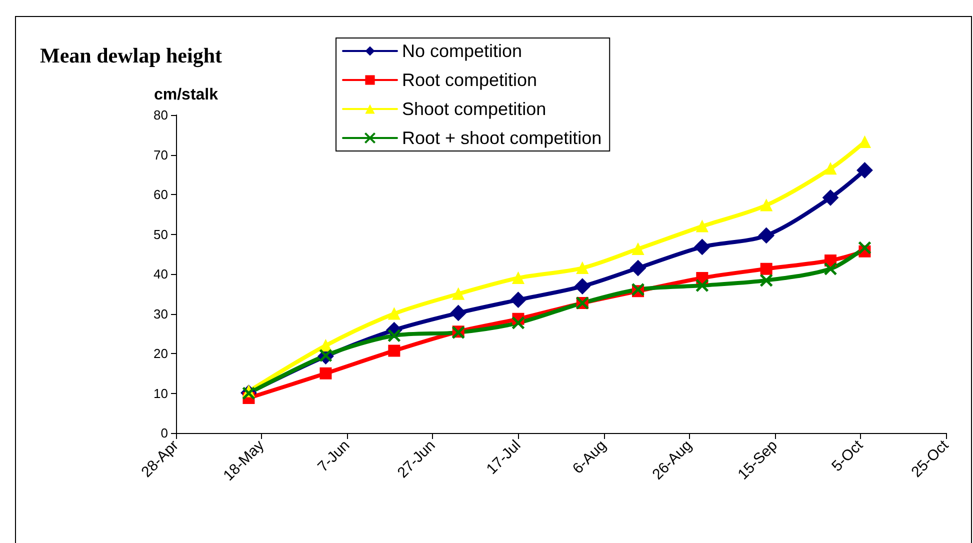 The height and width of the screenshot is (543, 973). What do you see at coordinates (161, 274) in the screenshot?
I see `y-tick-label: 40` at bounding box center [161, 274].